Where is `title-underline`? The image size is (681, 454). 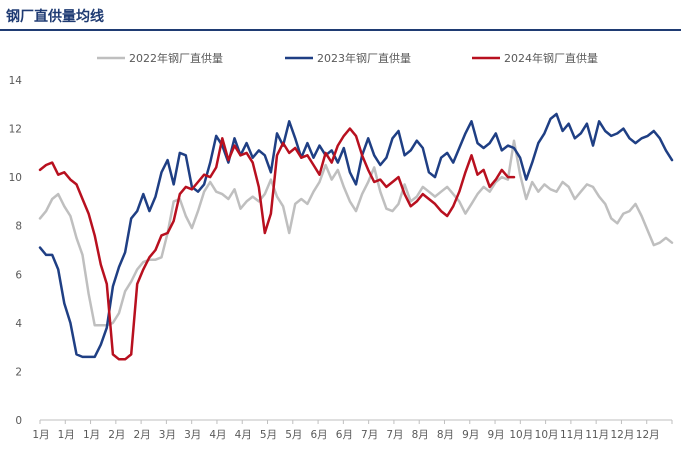
title-underline is located at coordinates (340, 30).